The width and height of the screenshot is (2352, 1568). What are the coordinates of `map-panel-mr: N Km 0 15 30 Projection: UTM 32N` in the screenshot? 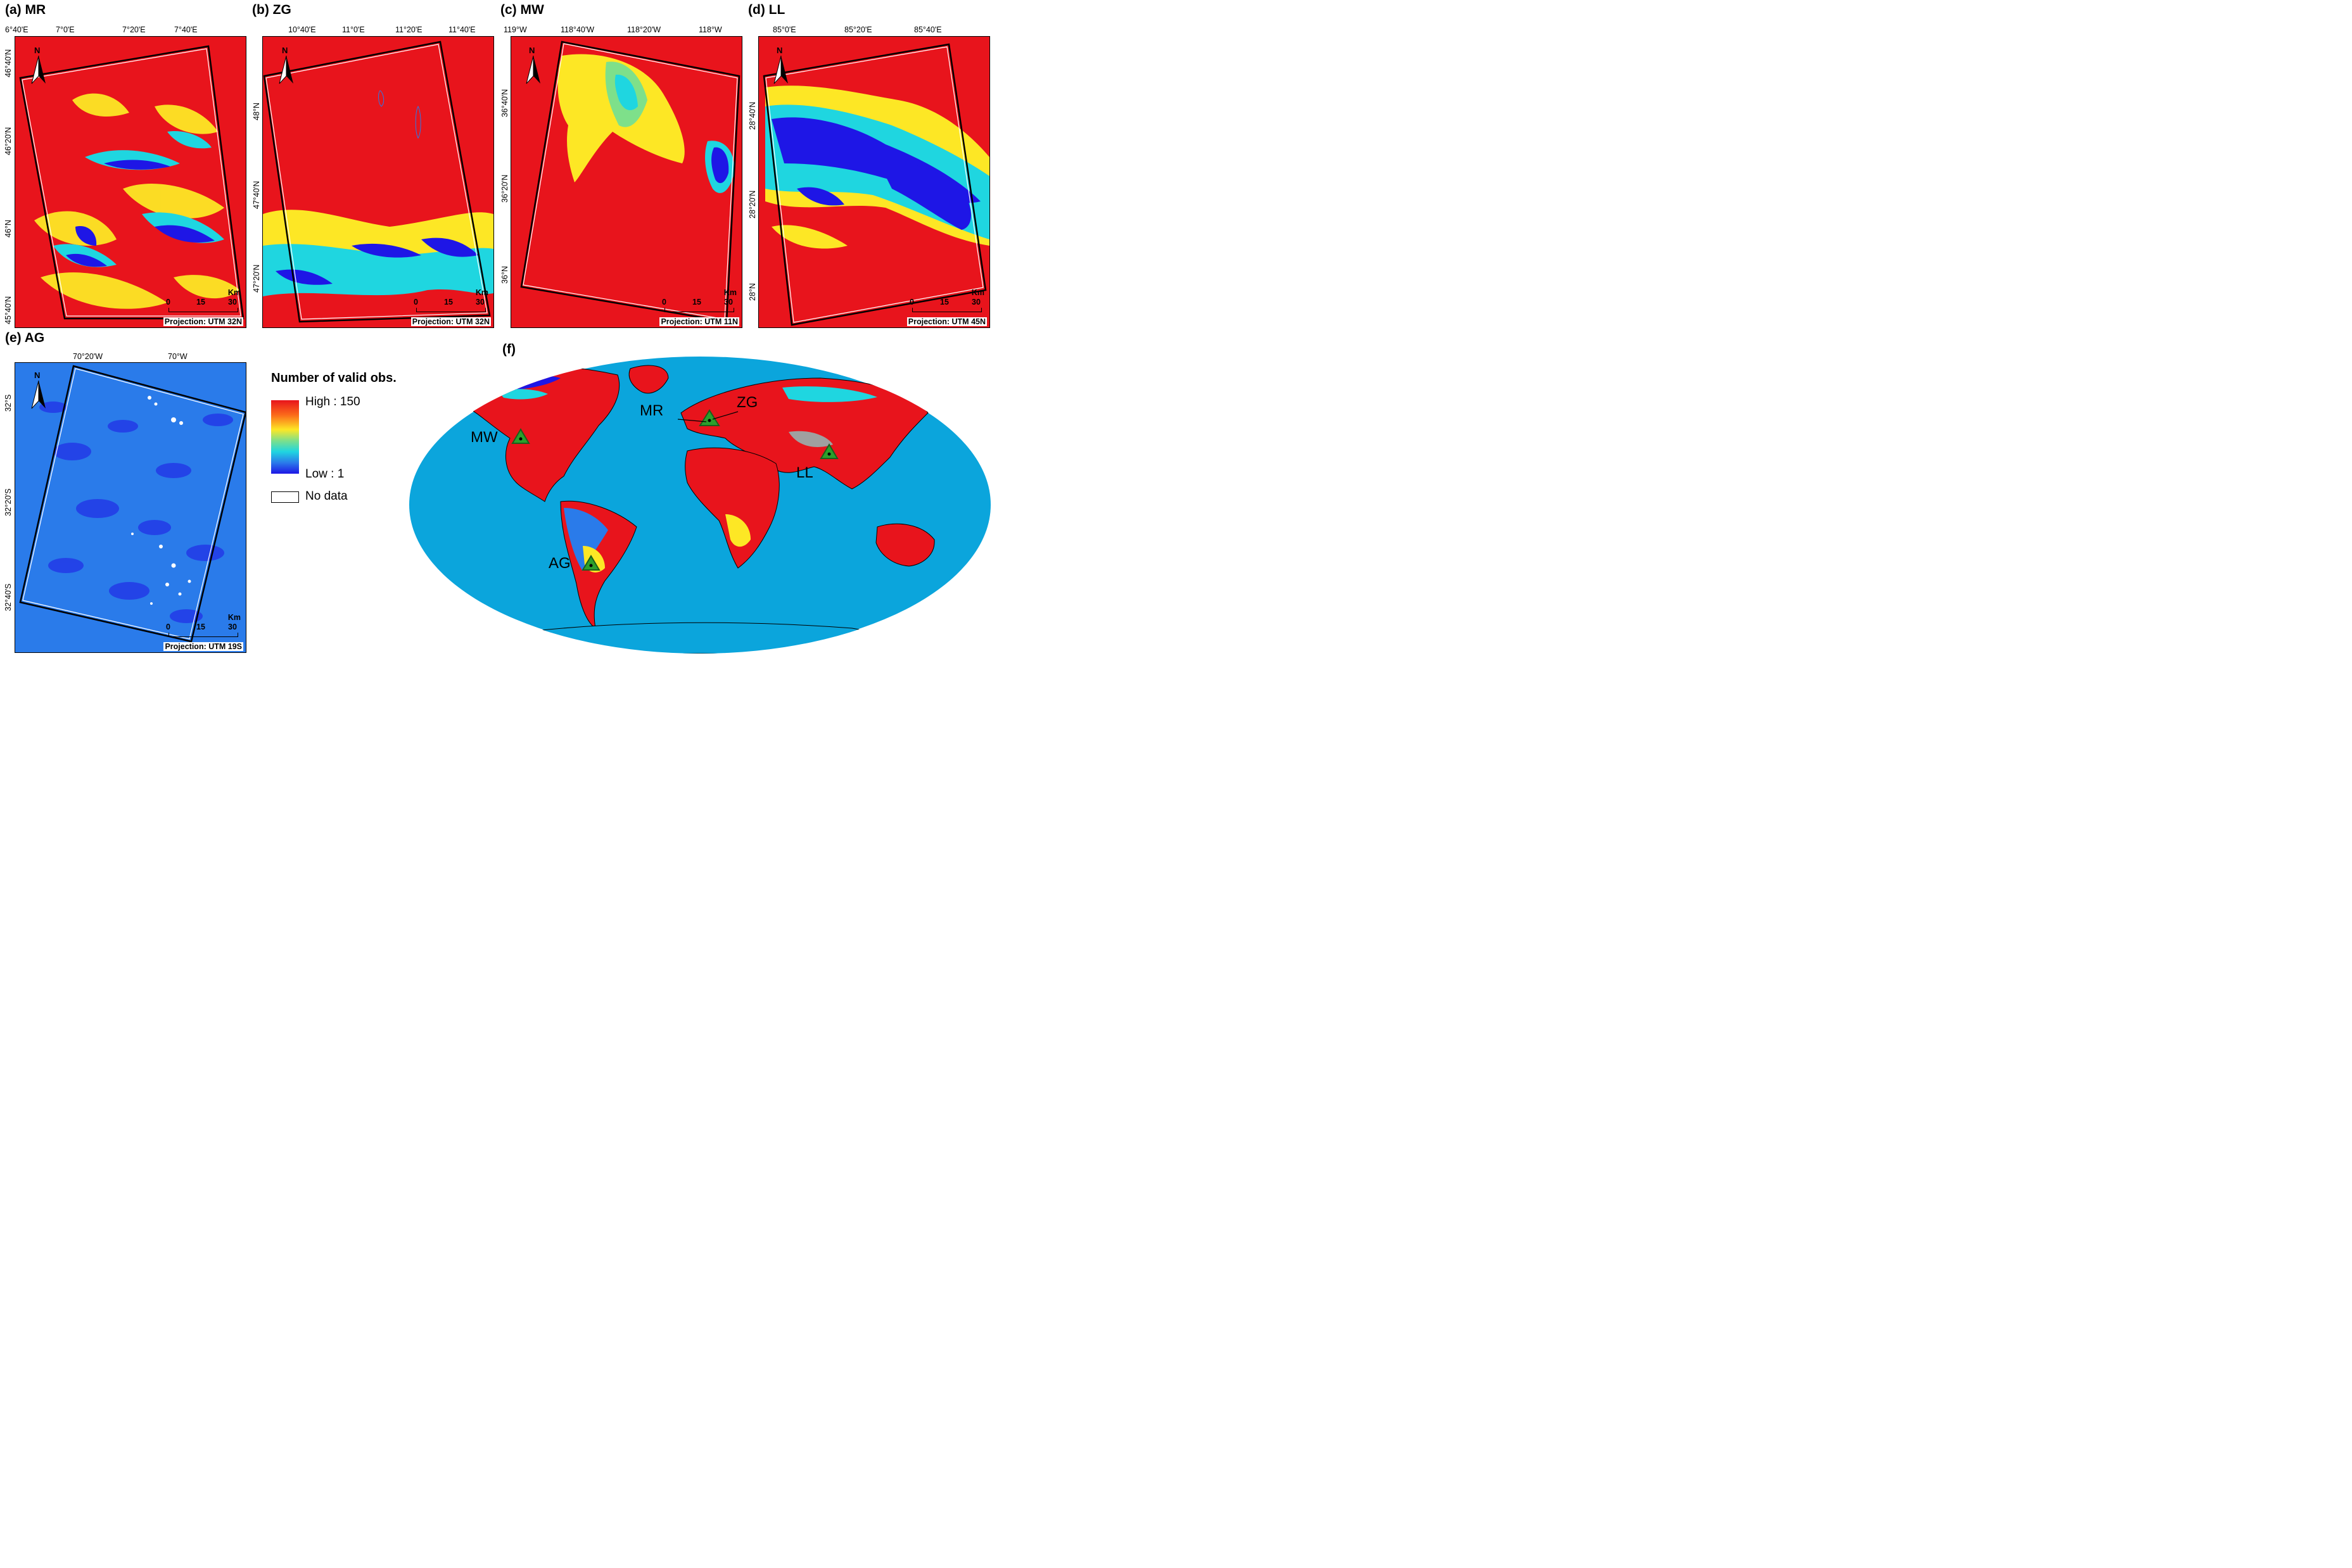 It's located at (131, 183).